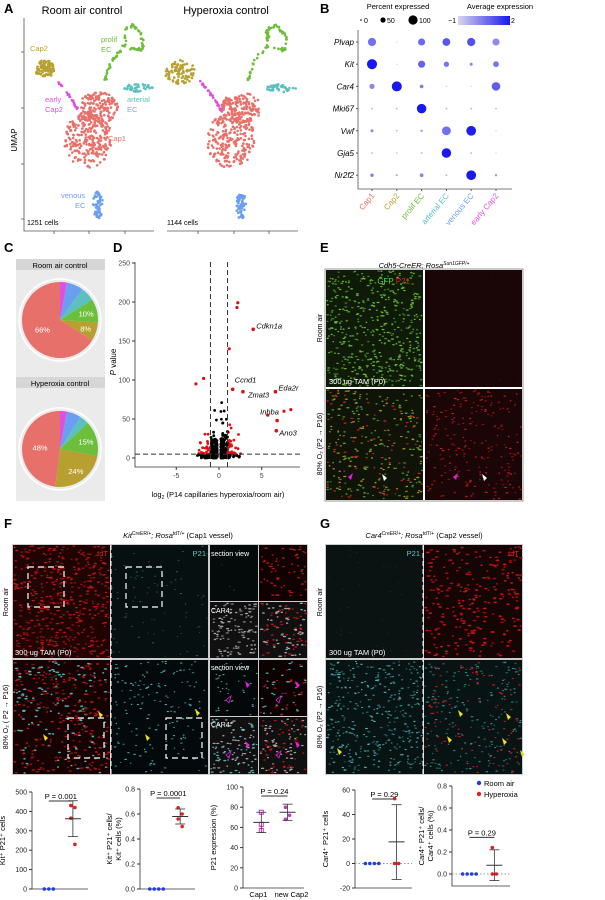 This screenshot has width=605, height=900. Describe the element at coordinates (425, 21) in the screenshot. I see `size-legend-tick-100: 100` at that location.